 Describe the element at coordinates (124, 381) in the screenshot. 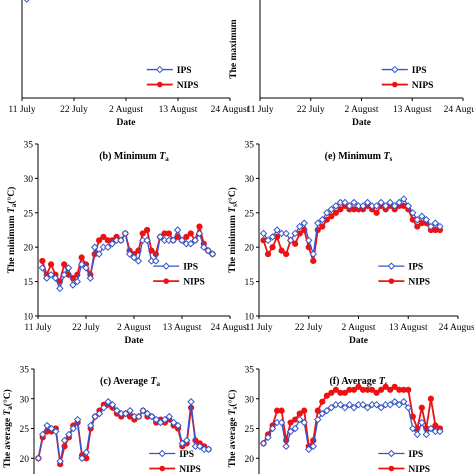

I see `panel-title-text: (c) Average` at that location.